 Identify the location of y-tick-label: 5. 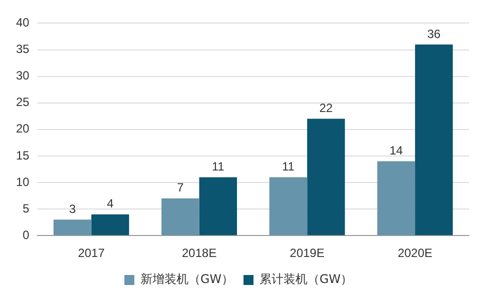
(26, 208).